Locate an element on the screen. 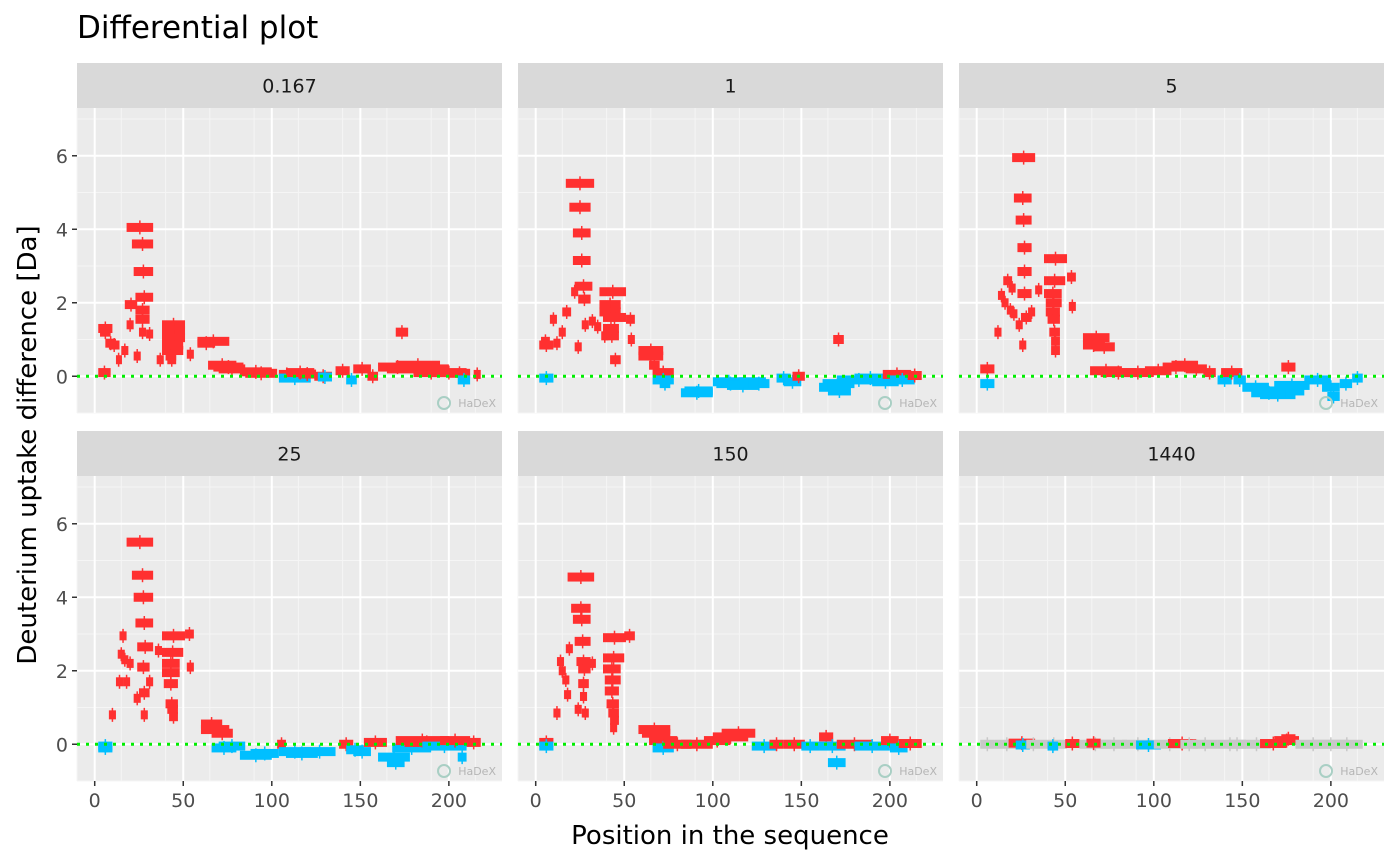 This screenshot has width=1400, height=866. facet-strip-label: 25 is located at coordinates (289, 455).